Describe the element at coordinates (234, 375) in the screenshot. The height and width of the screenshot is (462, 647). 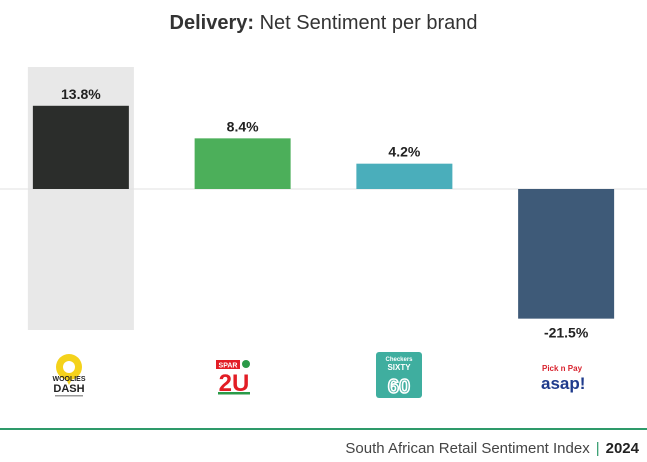
I see `spar-2u-logo: SPAR 2U` at that location.